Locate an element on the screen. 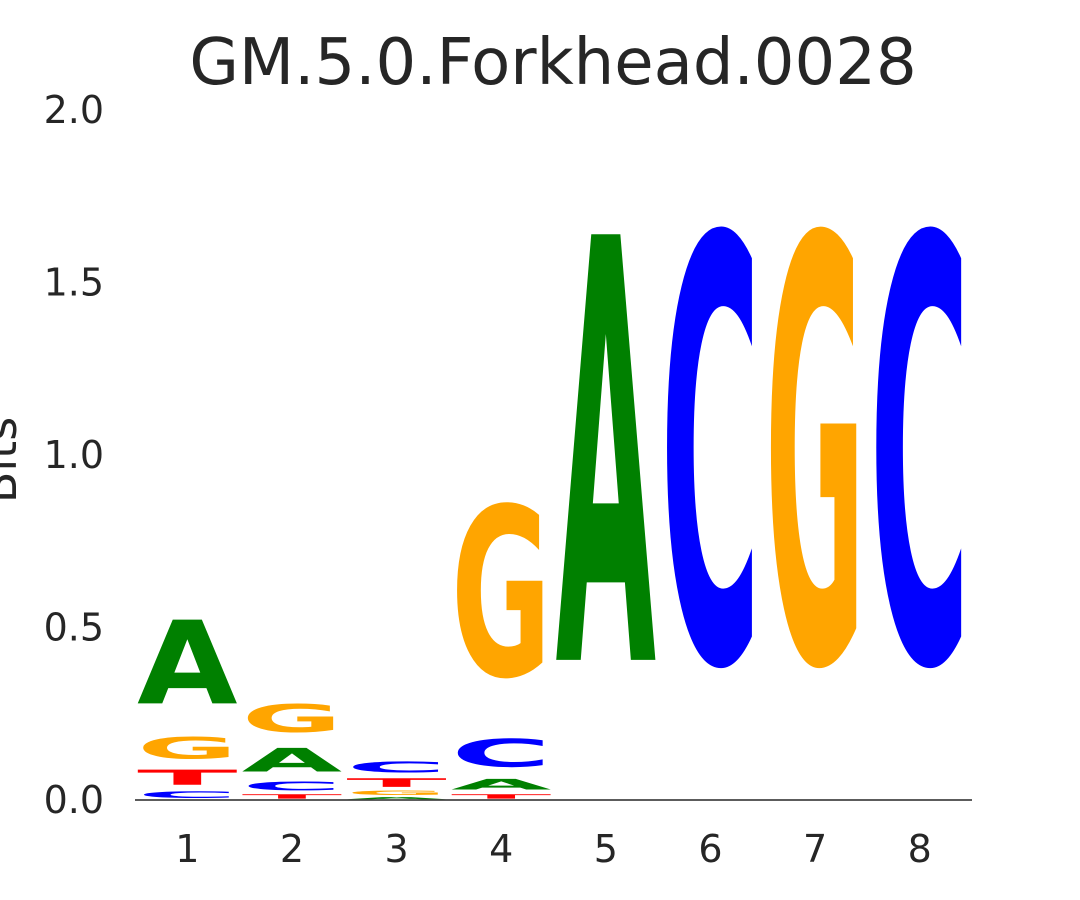 This screenshot has height=900, width=1080. y-axis: 0.0 0.5 1.0 1.5 2.0 is located at coordinates (74, 455).